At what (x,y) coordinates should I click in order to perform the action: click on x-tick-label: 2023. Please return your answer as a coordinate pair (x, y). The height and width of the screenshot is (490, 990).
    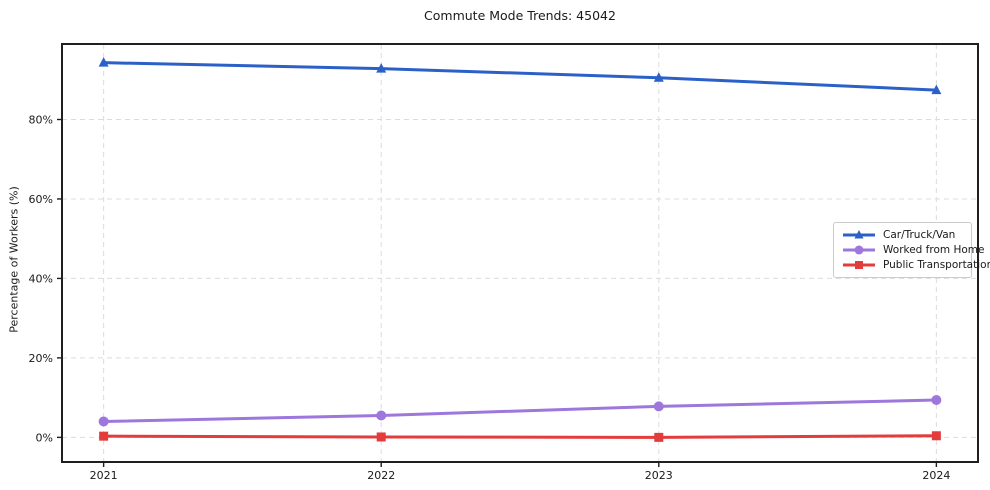
    Looking at the image, I should click on (659, 475).